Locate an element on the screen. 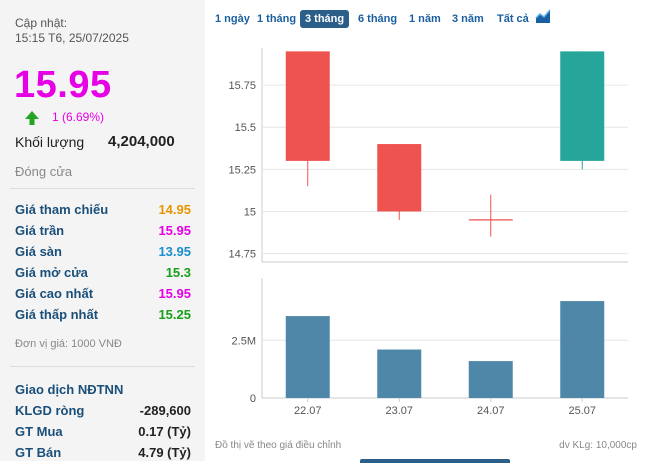 The height and width of the screenshot is (465, 657). volume-unit-note: dv KLg: 10,000cp is located at coordinates (598, 445).